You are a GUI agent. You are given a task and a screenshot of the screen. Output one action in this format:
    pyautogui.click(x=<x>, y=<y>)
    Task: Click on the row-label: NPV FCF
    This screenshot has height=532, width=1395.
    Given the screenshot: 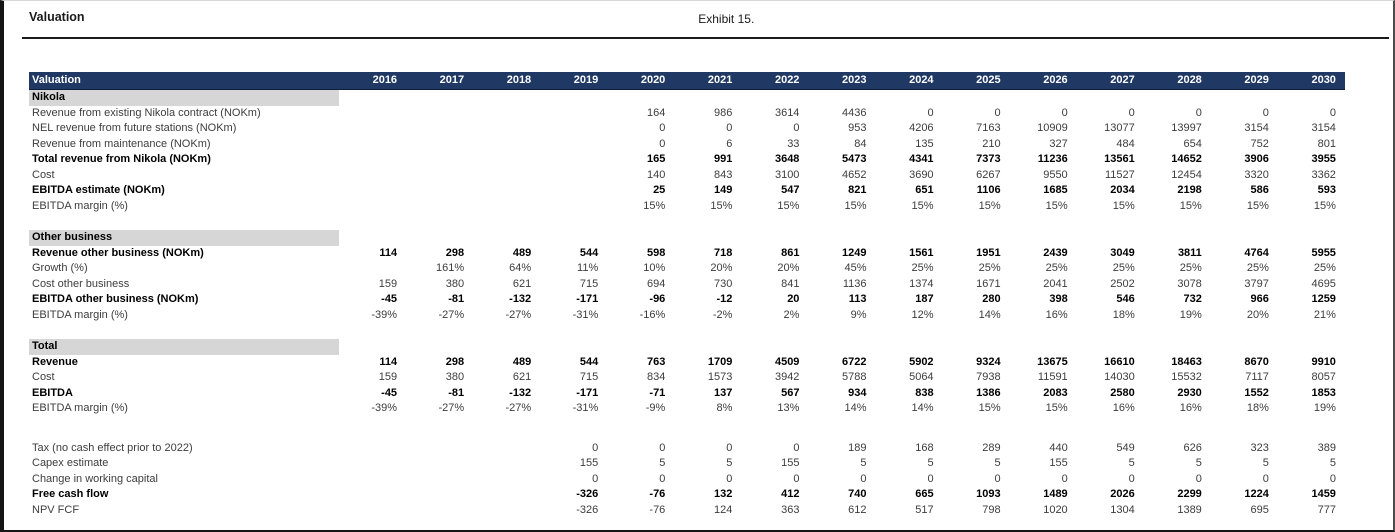 What is the action you would take?
    pyautogui.click(x=56, y=509)
    